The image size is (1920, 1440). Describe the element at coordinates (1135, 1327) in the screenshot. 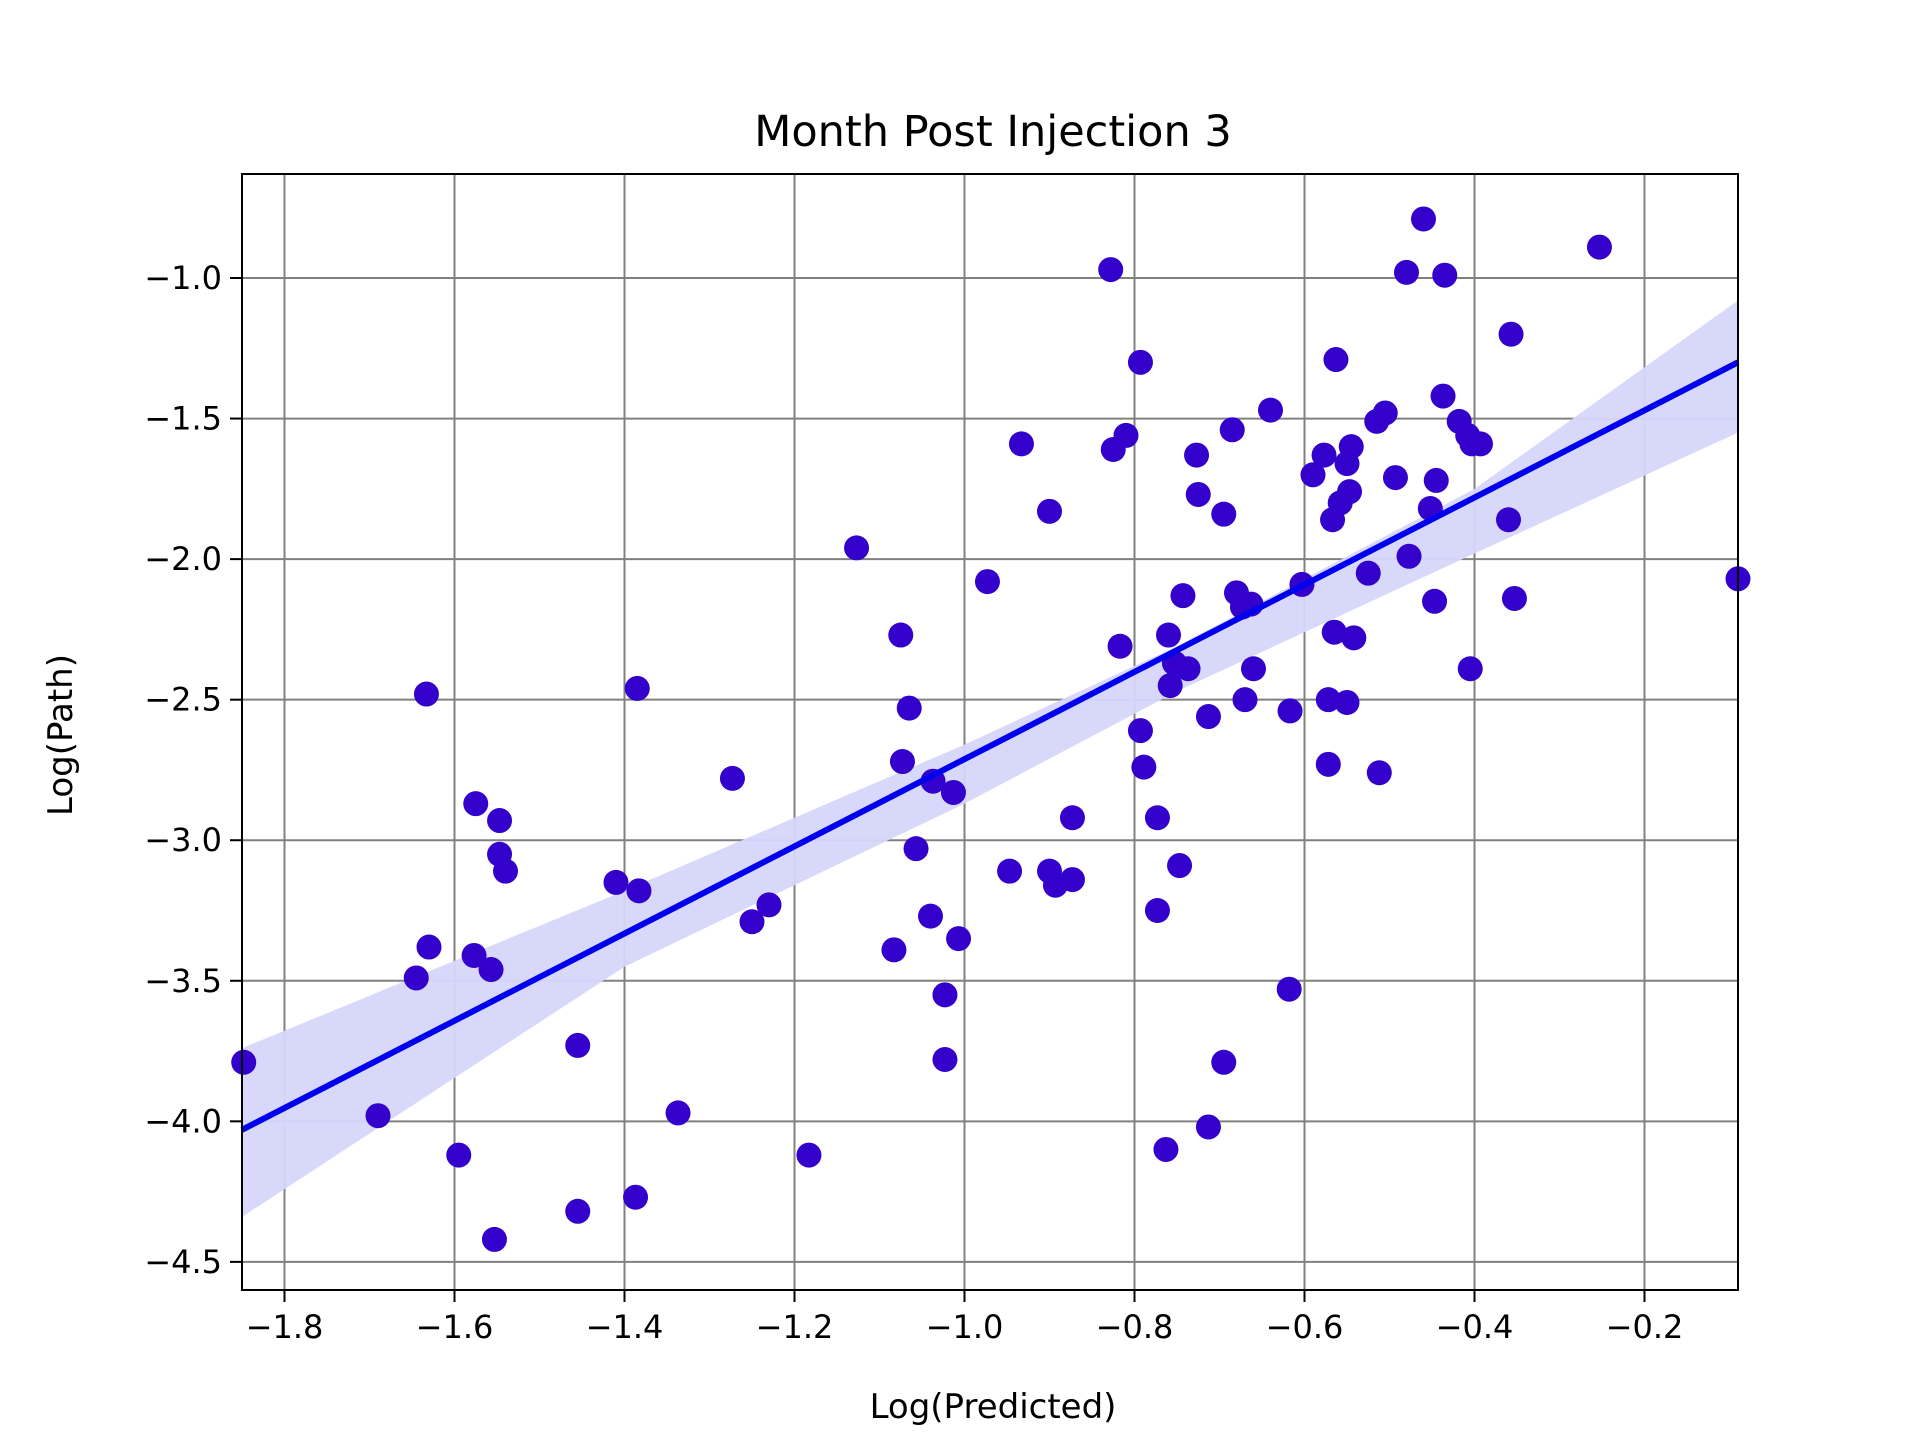

I see `x-tick-label: −0.8` at that location.